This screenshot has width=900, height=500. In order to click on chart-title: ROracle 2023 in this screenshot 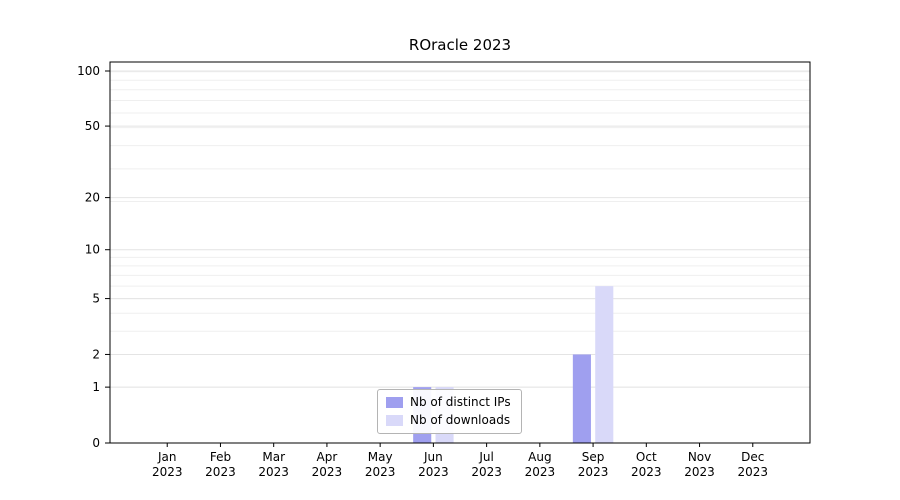, I will do `click(460, 45)`.